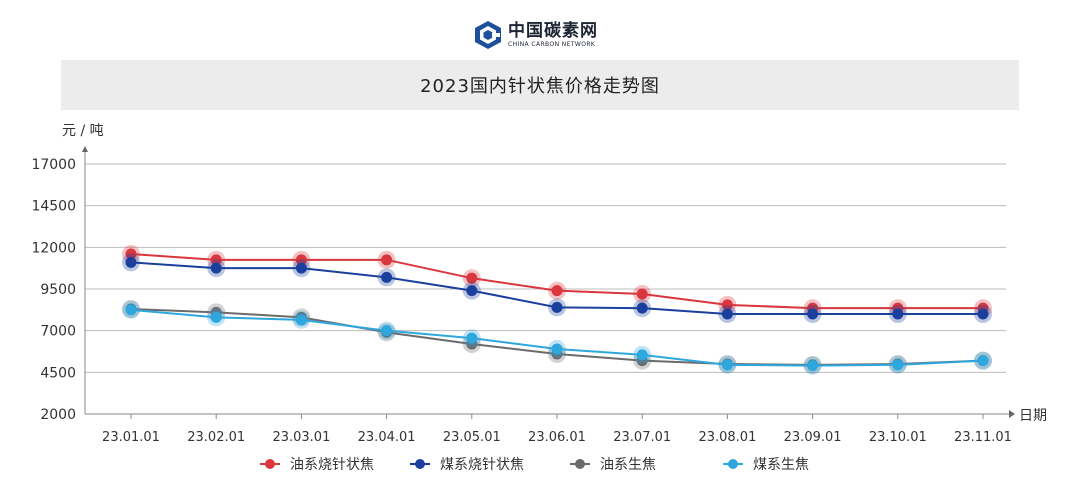  Describe the element at coordinates (983, 437) in the screenshot. I see `x-tick-label: 23.11.01` at that location.